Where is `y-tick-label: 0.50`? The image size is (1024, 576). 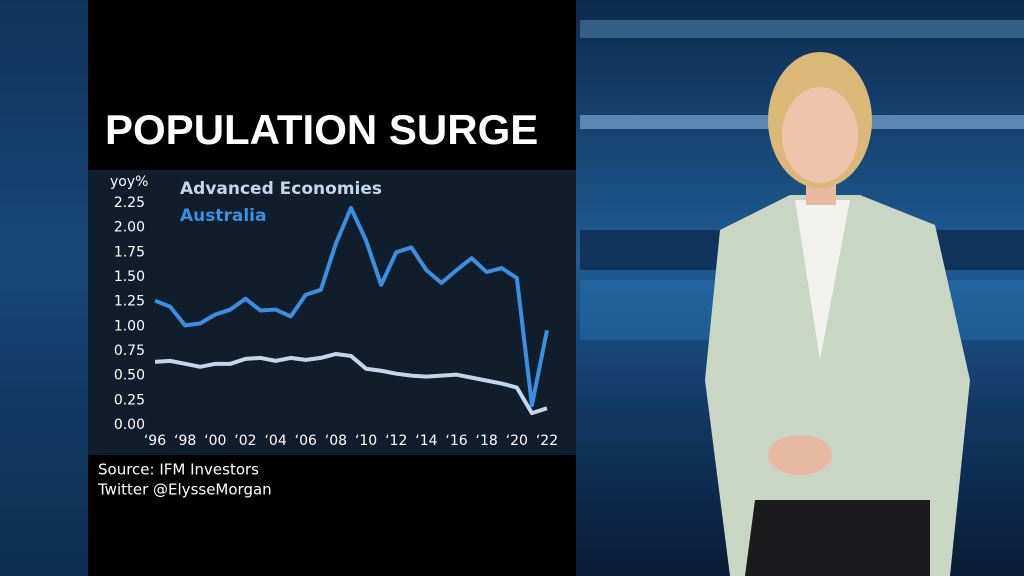
y-tick-label: 0.50 is located at coordinates (129, 376).